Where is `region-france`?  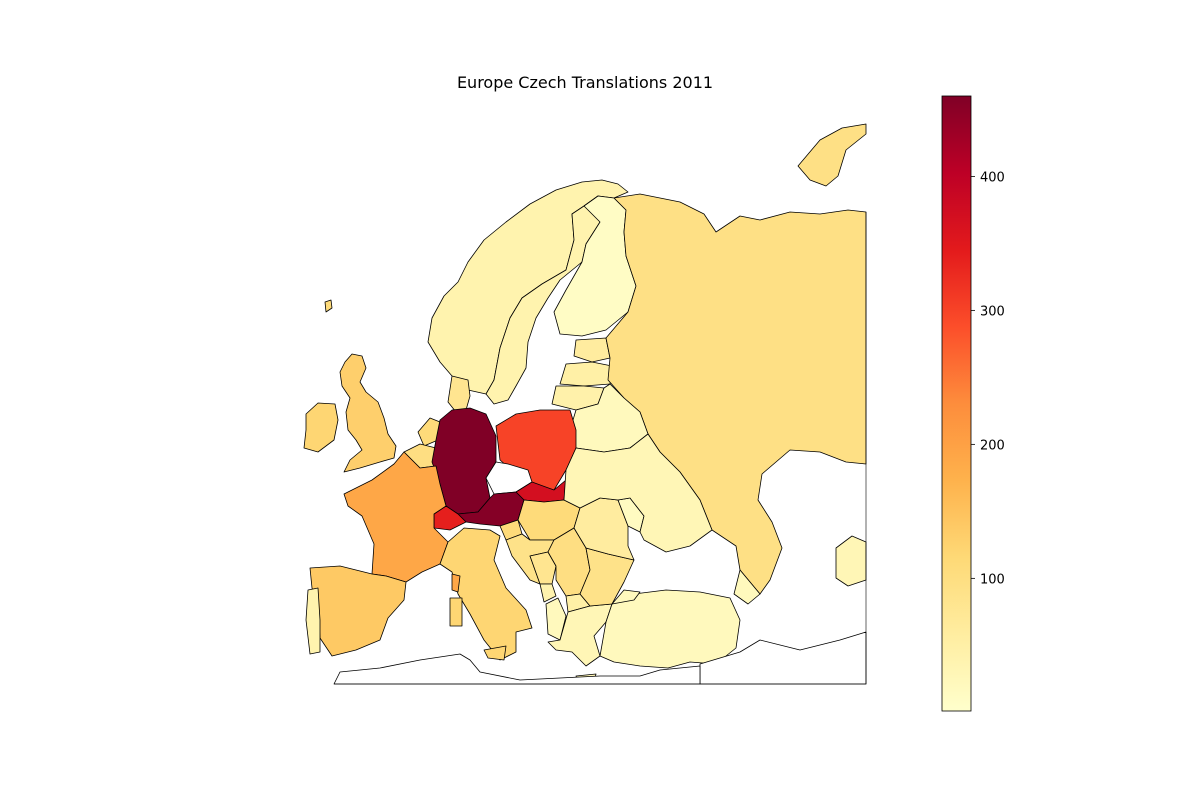 region-france is located at coordinates (396, 517).